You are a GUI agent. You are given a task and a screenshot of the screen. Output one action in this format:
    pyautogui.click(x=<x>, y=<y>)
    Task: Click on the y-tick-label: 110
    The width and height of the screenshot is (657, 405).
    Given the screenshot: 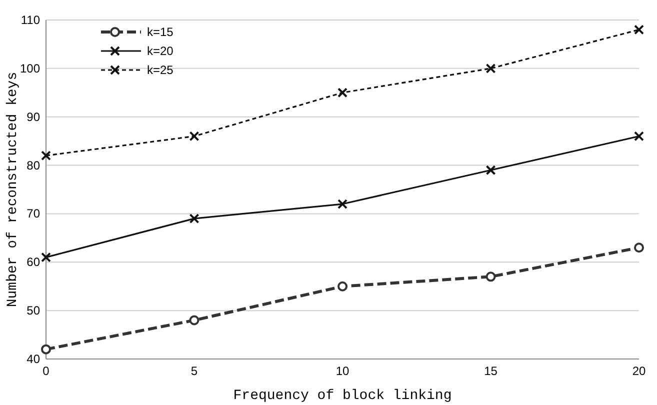 What is the action you would take?
    pyautogui.click(x=30, y=20)
    